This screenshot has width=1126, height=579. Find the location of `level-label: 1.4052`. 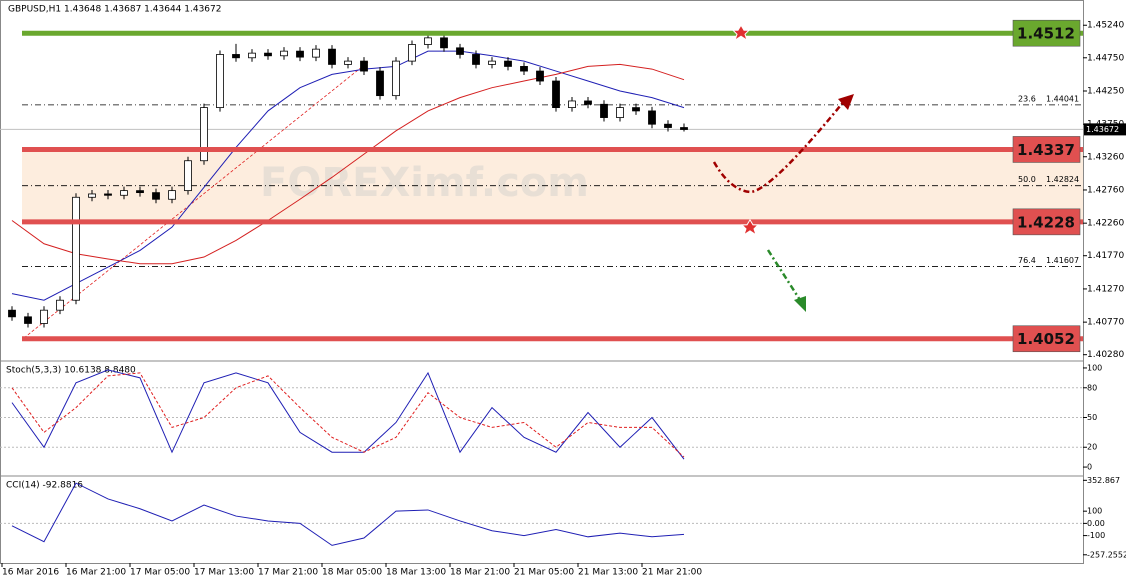

level-label: 1.4052 is located at coordinates (1046, 339).